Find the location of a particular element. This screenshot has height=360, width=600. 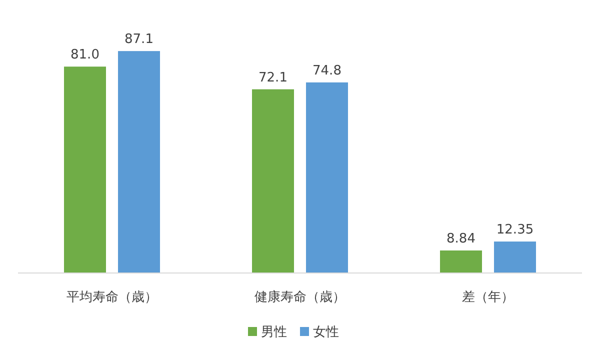

data-label: 87.1 is located at coordinates (139, 40).